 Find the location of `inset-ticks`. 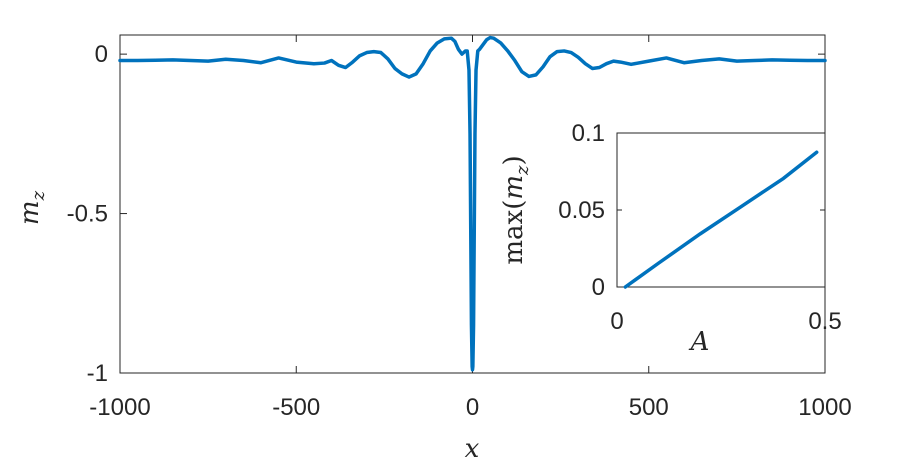

inset-ticks is located at coordinates (721, 210).